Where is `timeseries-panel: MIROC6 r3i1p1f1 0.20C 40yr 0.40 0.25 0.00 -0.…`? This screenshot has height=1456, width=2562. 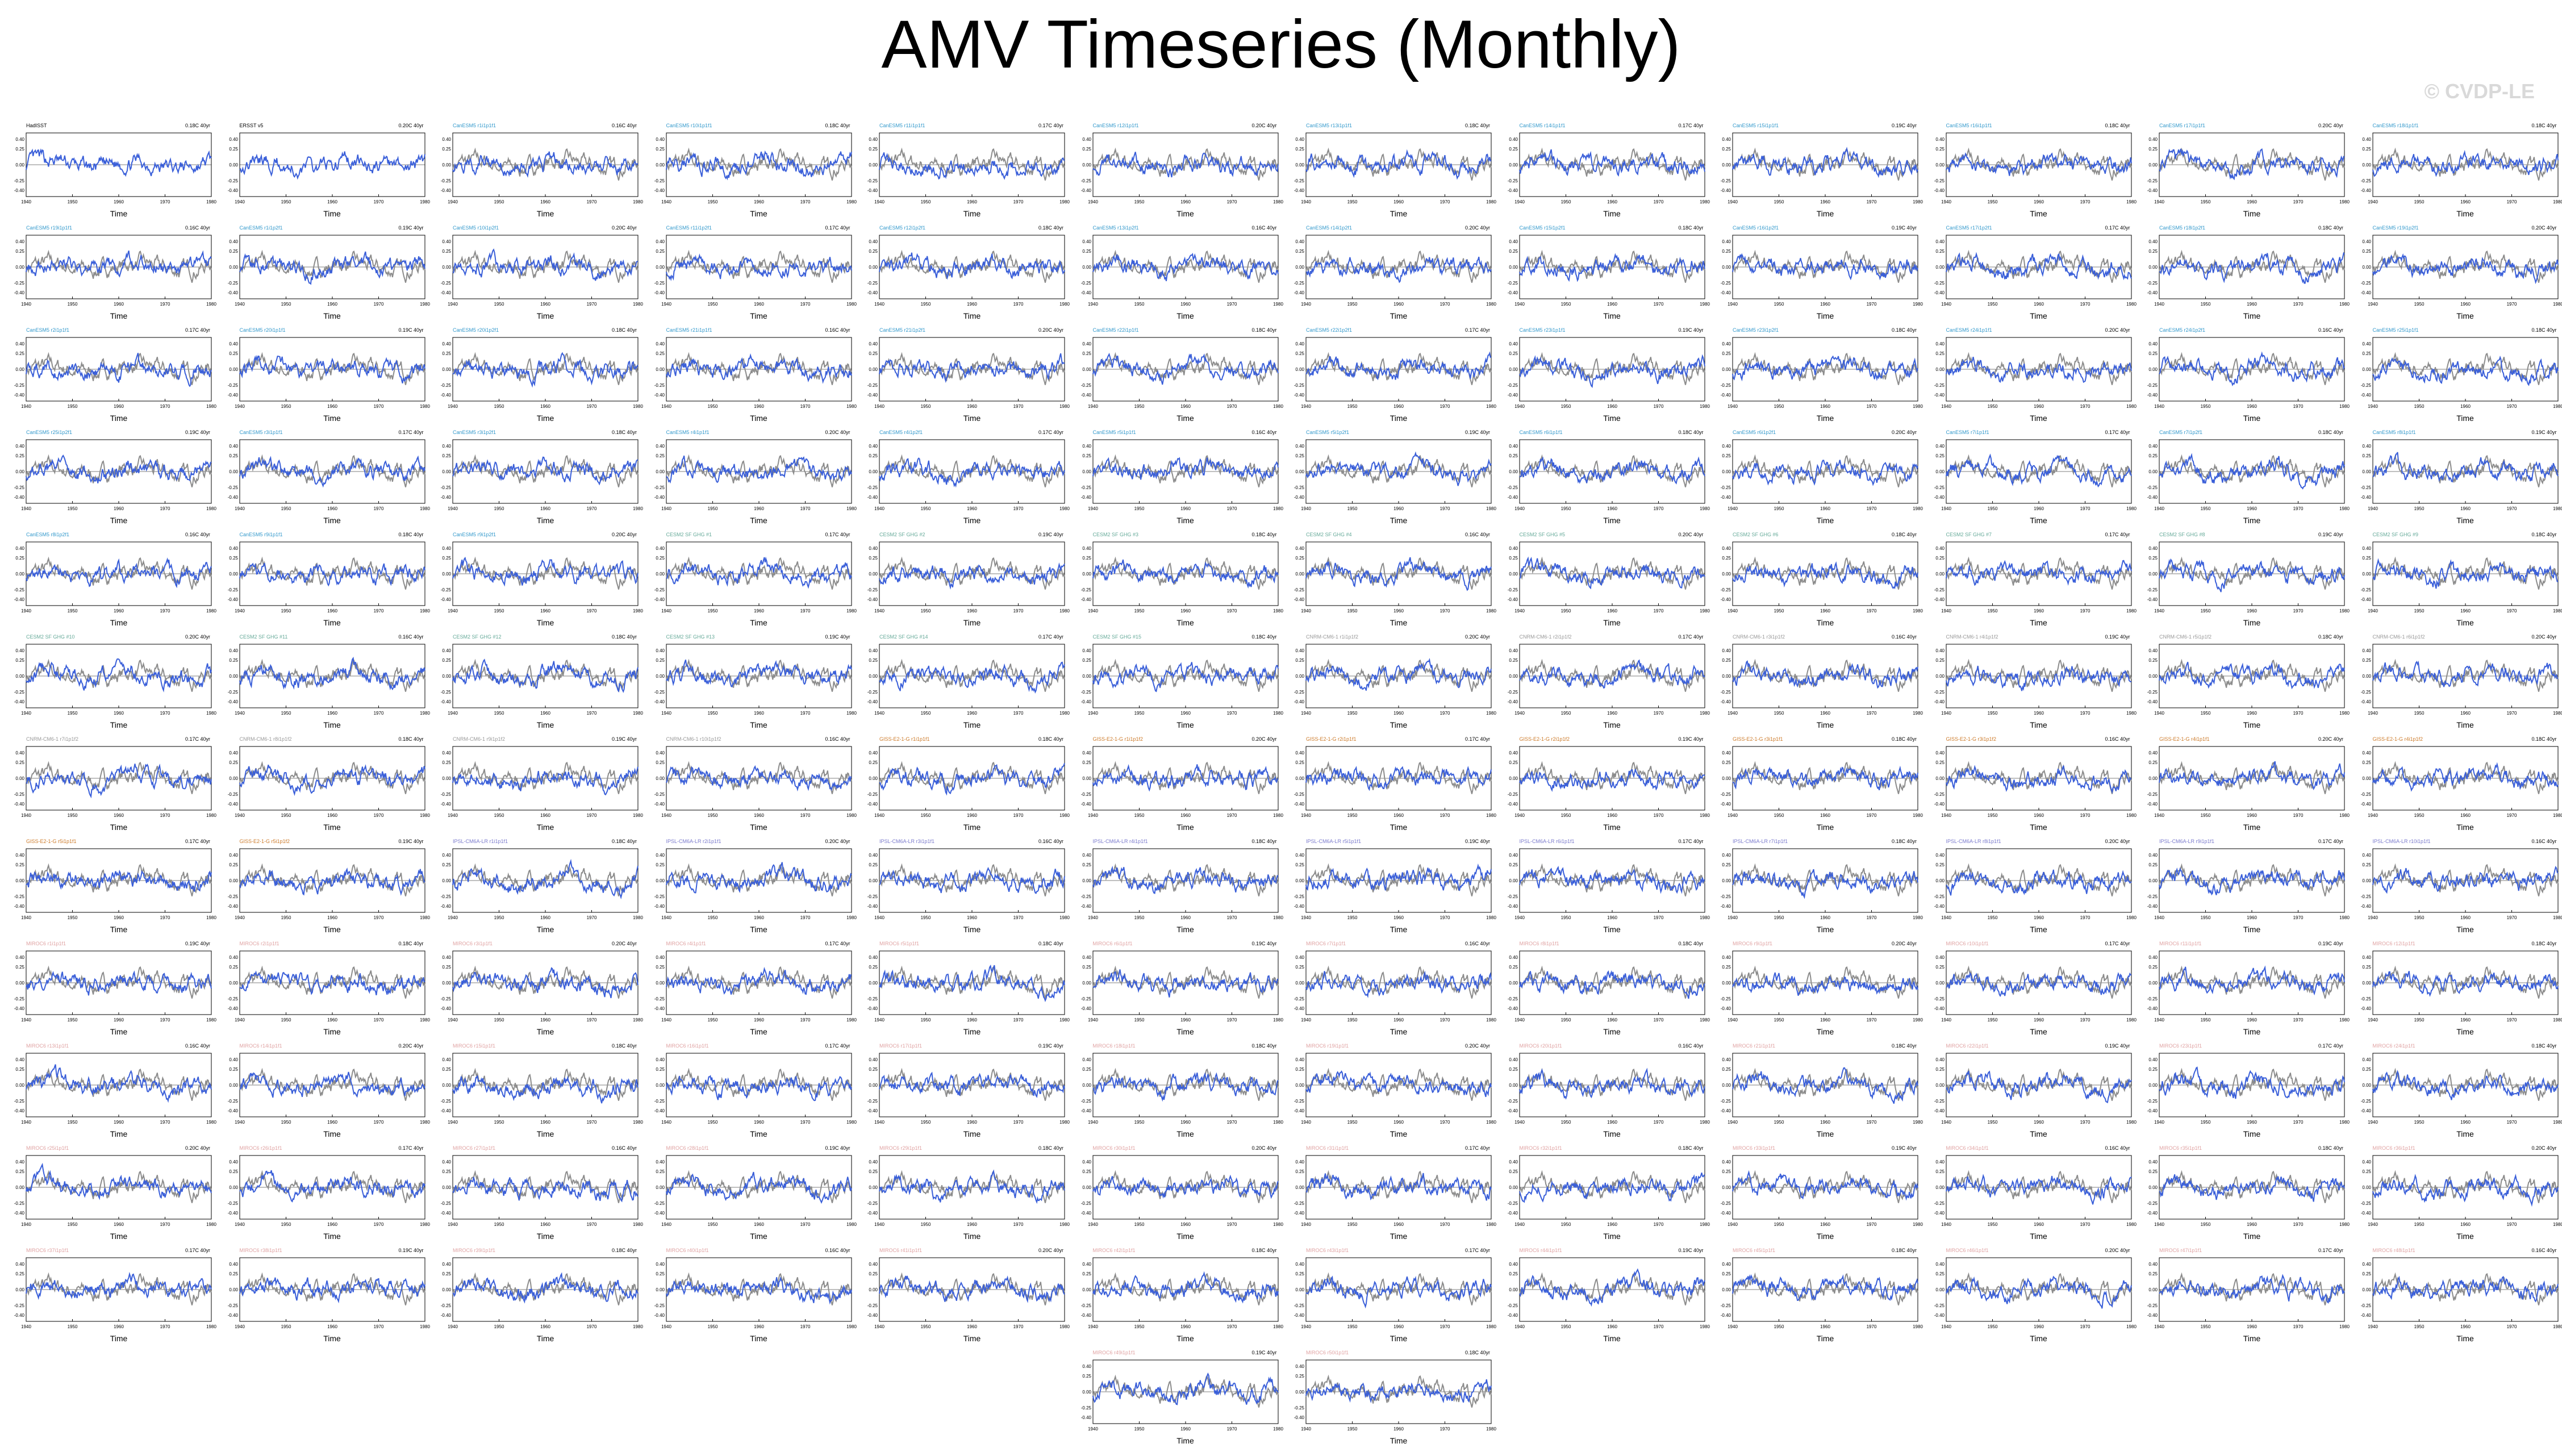
timeseries-panel: MIROC6 r3i1p1f1 0.20C 40yr 0.40 0.25 0.00 -0.… is located at coordinates (538, 989).